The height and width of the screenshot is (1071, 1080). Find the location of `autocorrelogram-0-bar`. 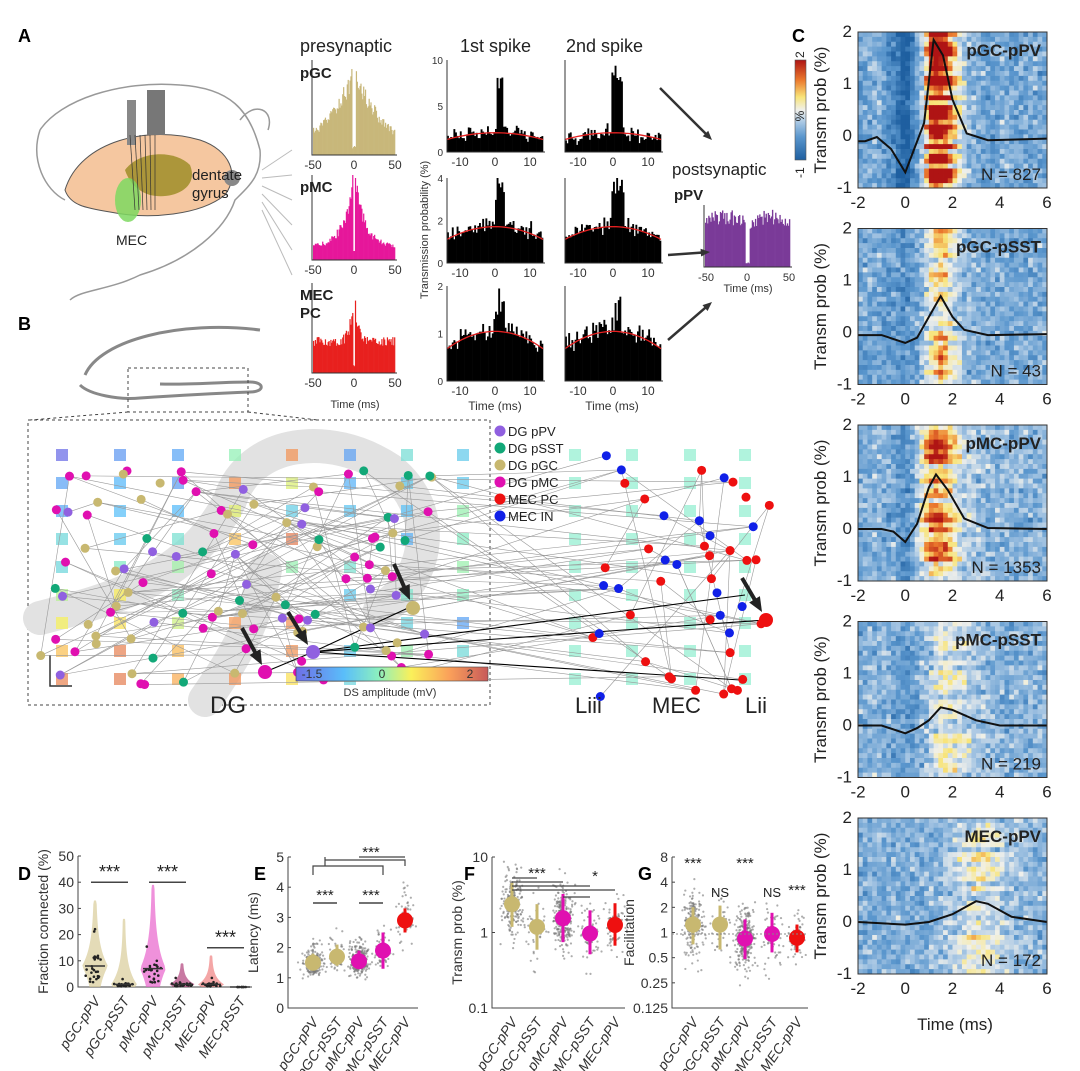

autocorrelogram-0-bar is located at coordinates (345, 125).